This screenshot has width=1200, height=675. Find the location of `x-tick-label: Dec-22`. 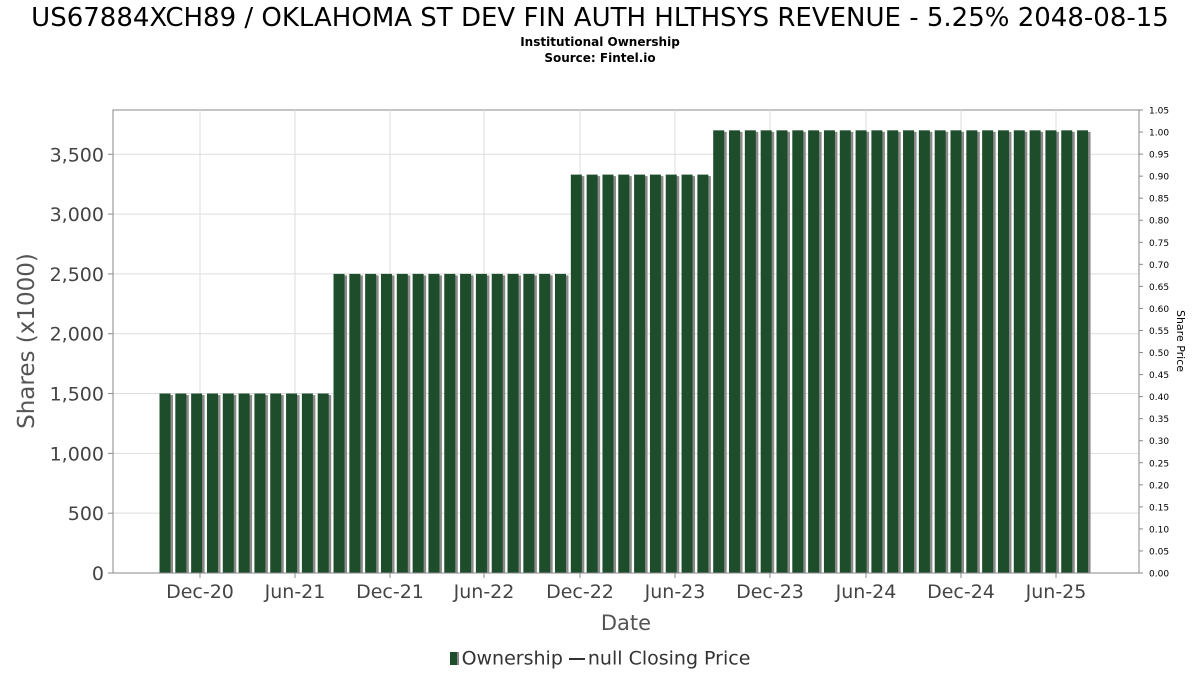

x-tick-label: Dec-22 is located at coordinates (580, 592).